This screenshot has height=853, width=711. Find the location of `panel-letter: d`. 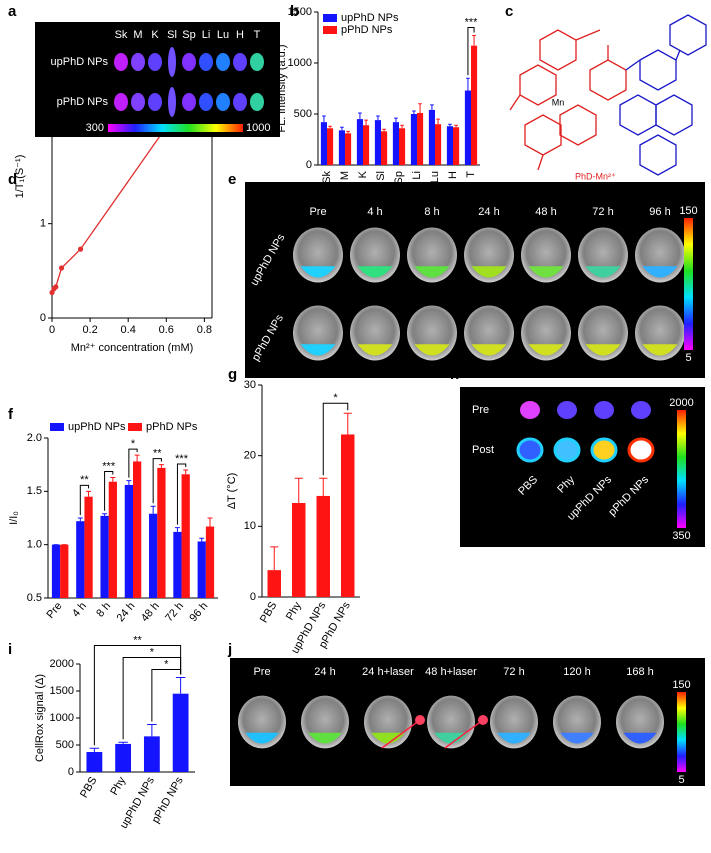

panel-letter: d is located at coordinates (12, 179).